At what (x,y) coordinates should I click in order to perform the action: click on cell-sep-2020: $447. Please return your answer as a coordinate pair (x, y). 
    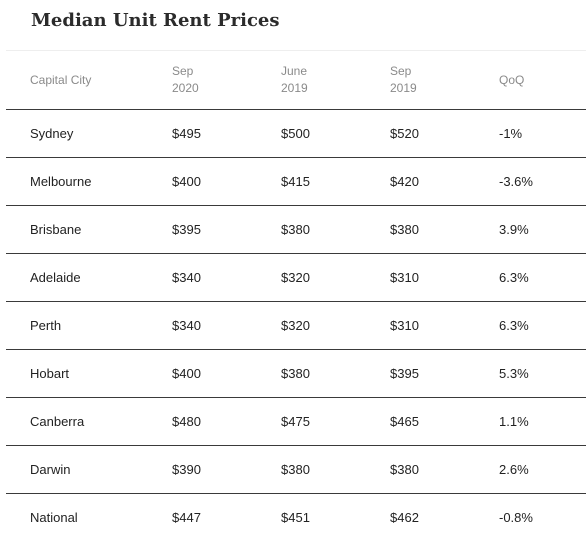
    Looking at the image, I should click on (226, 517).